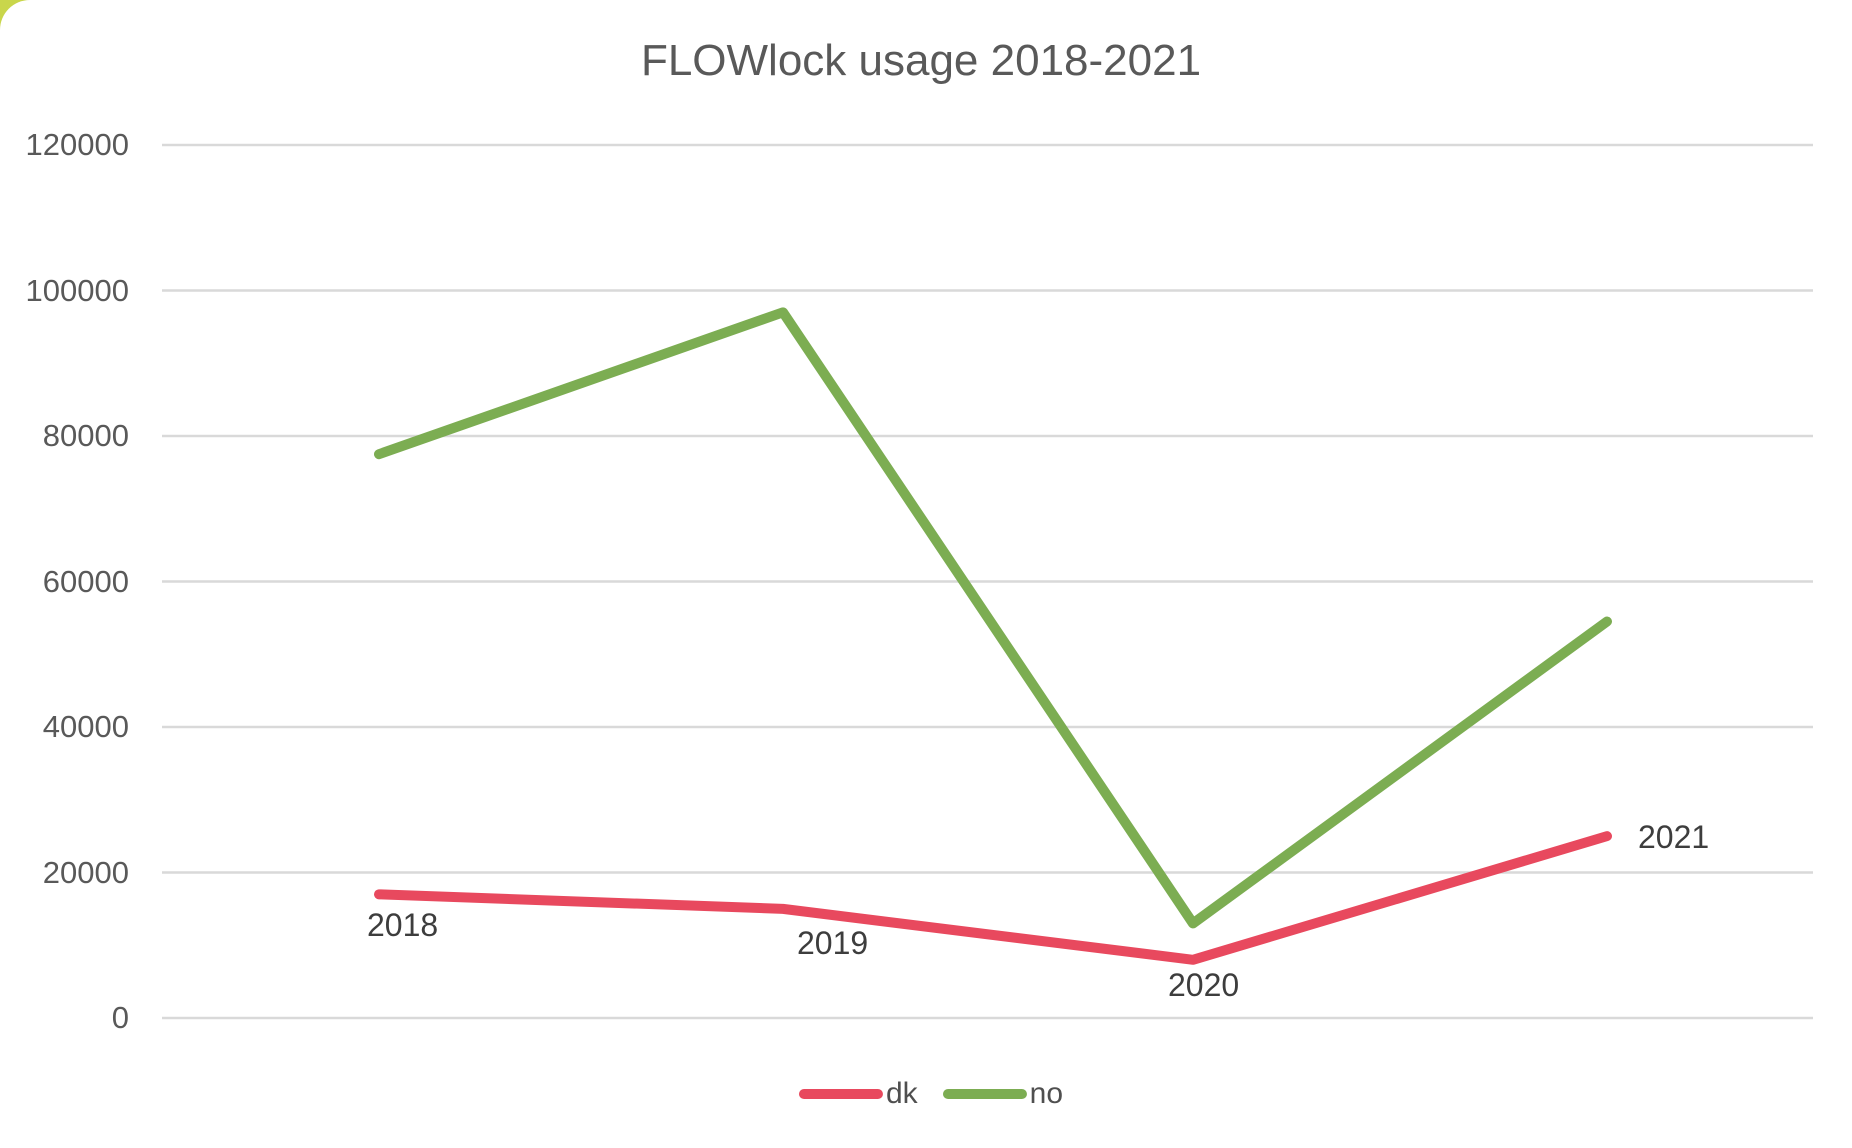  Describe the element at coordinates (1674, 837) in the screenshot. I see `point-label-2021: 2021` at that location.